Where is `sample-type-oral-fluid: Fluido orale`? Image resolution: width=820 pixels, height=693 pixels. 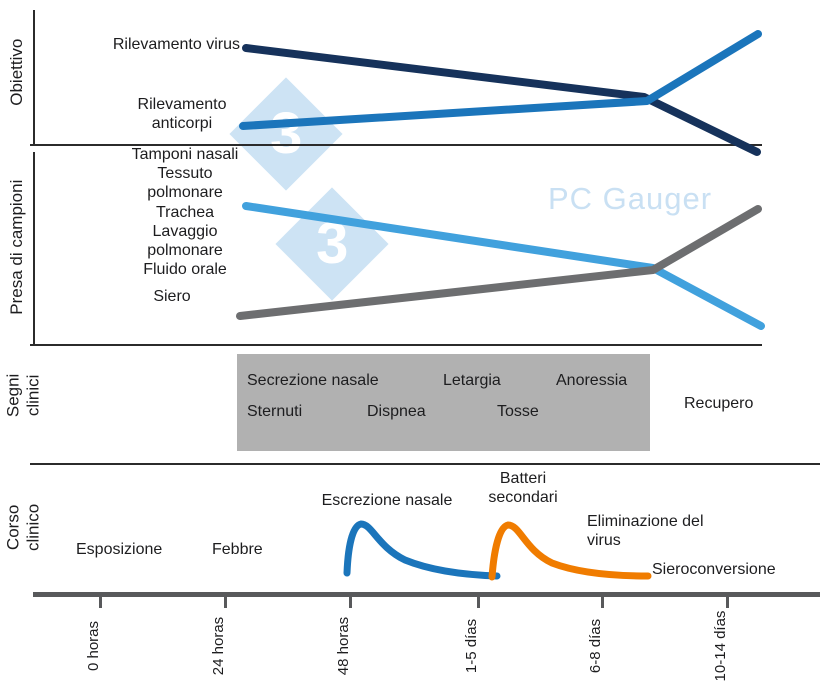 sample-type-oral-fluid: Fluido orale is located at coordinates (185, 270).